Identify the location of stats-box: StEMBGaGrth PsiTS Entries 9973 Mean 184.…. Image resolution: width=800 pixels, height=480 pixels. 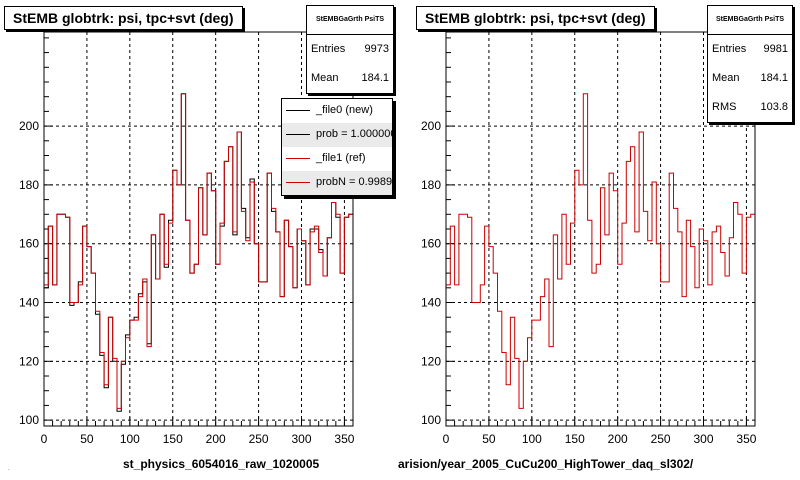
(350, 49).